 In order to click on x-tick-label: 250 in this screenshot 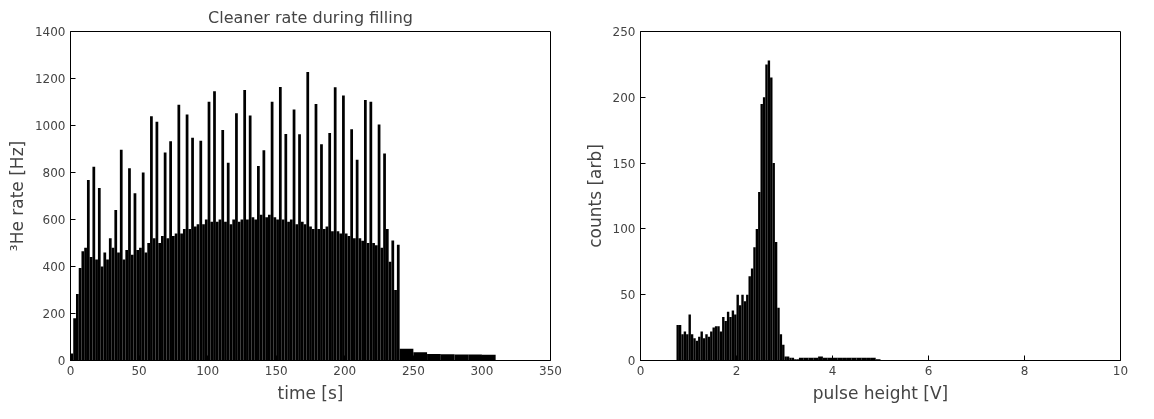, I will do `click(413, 370)`.